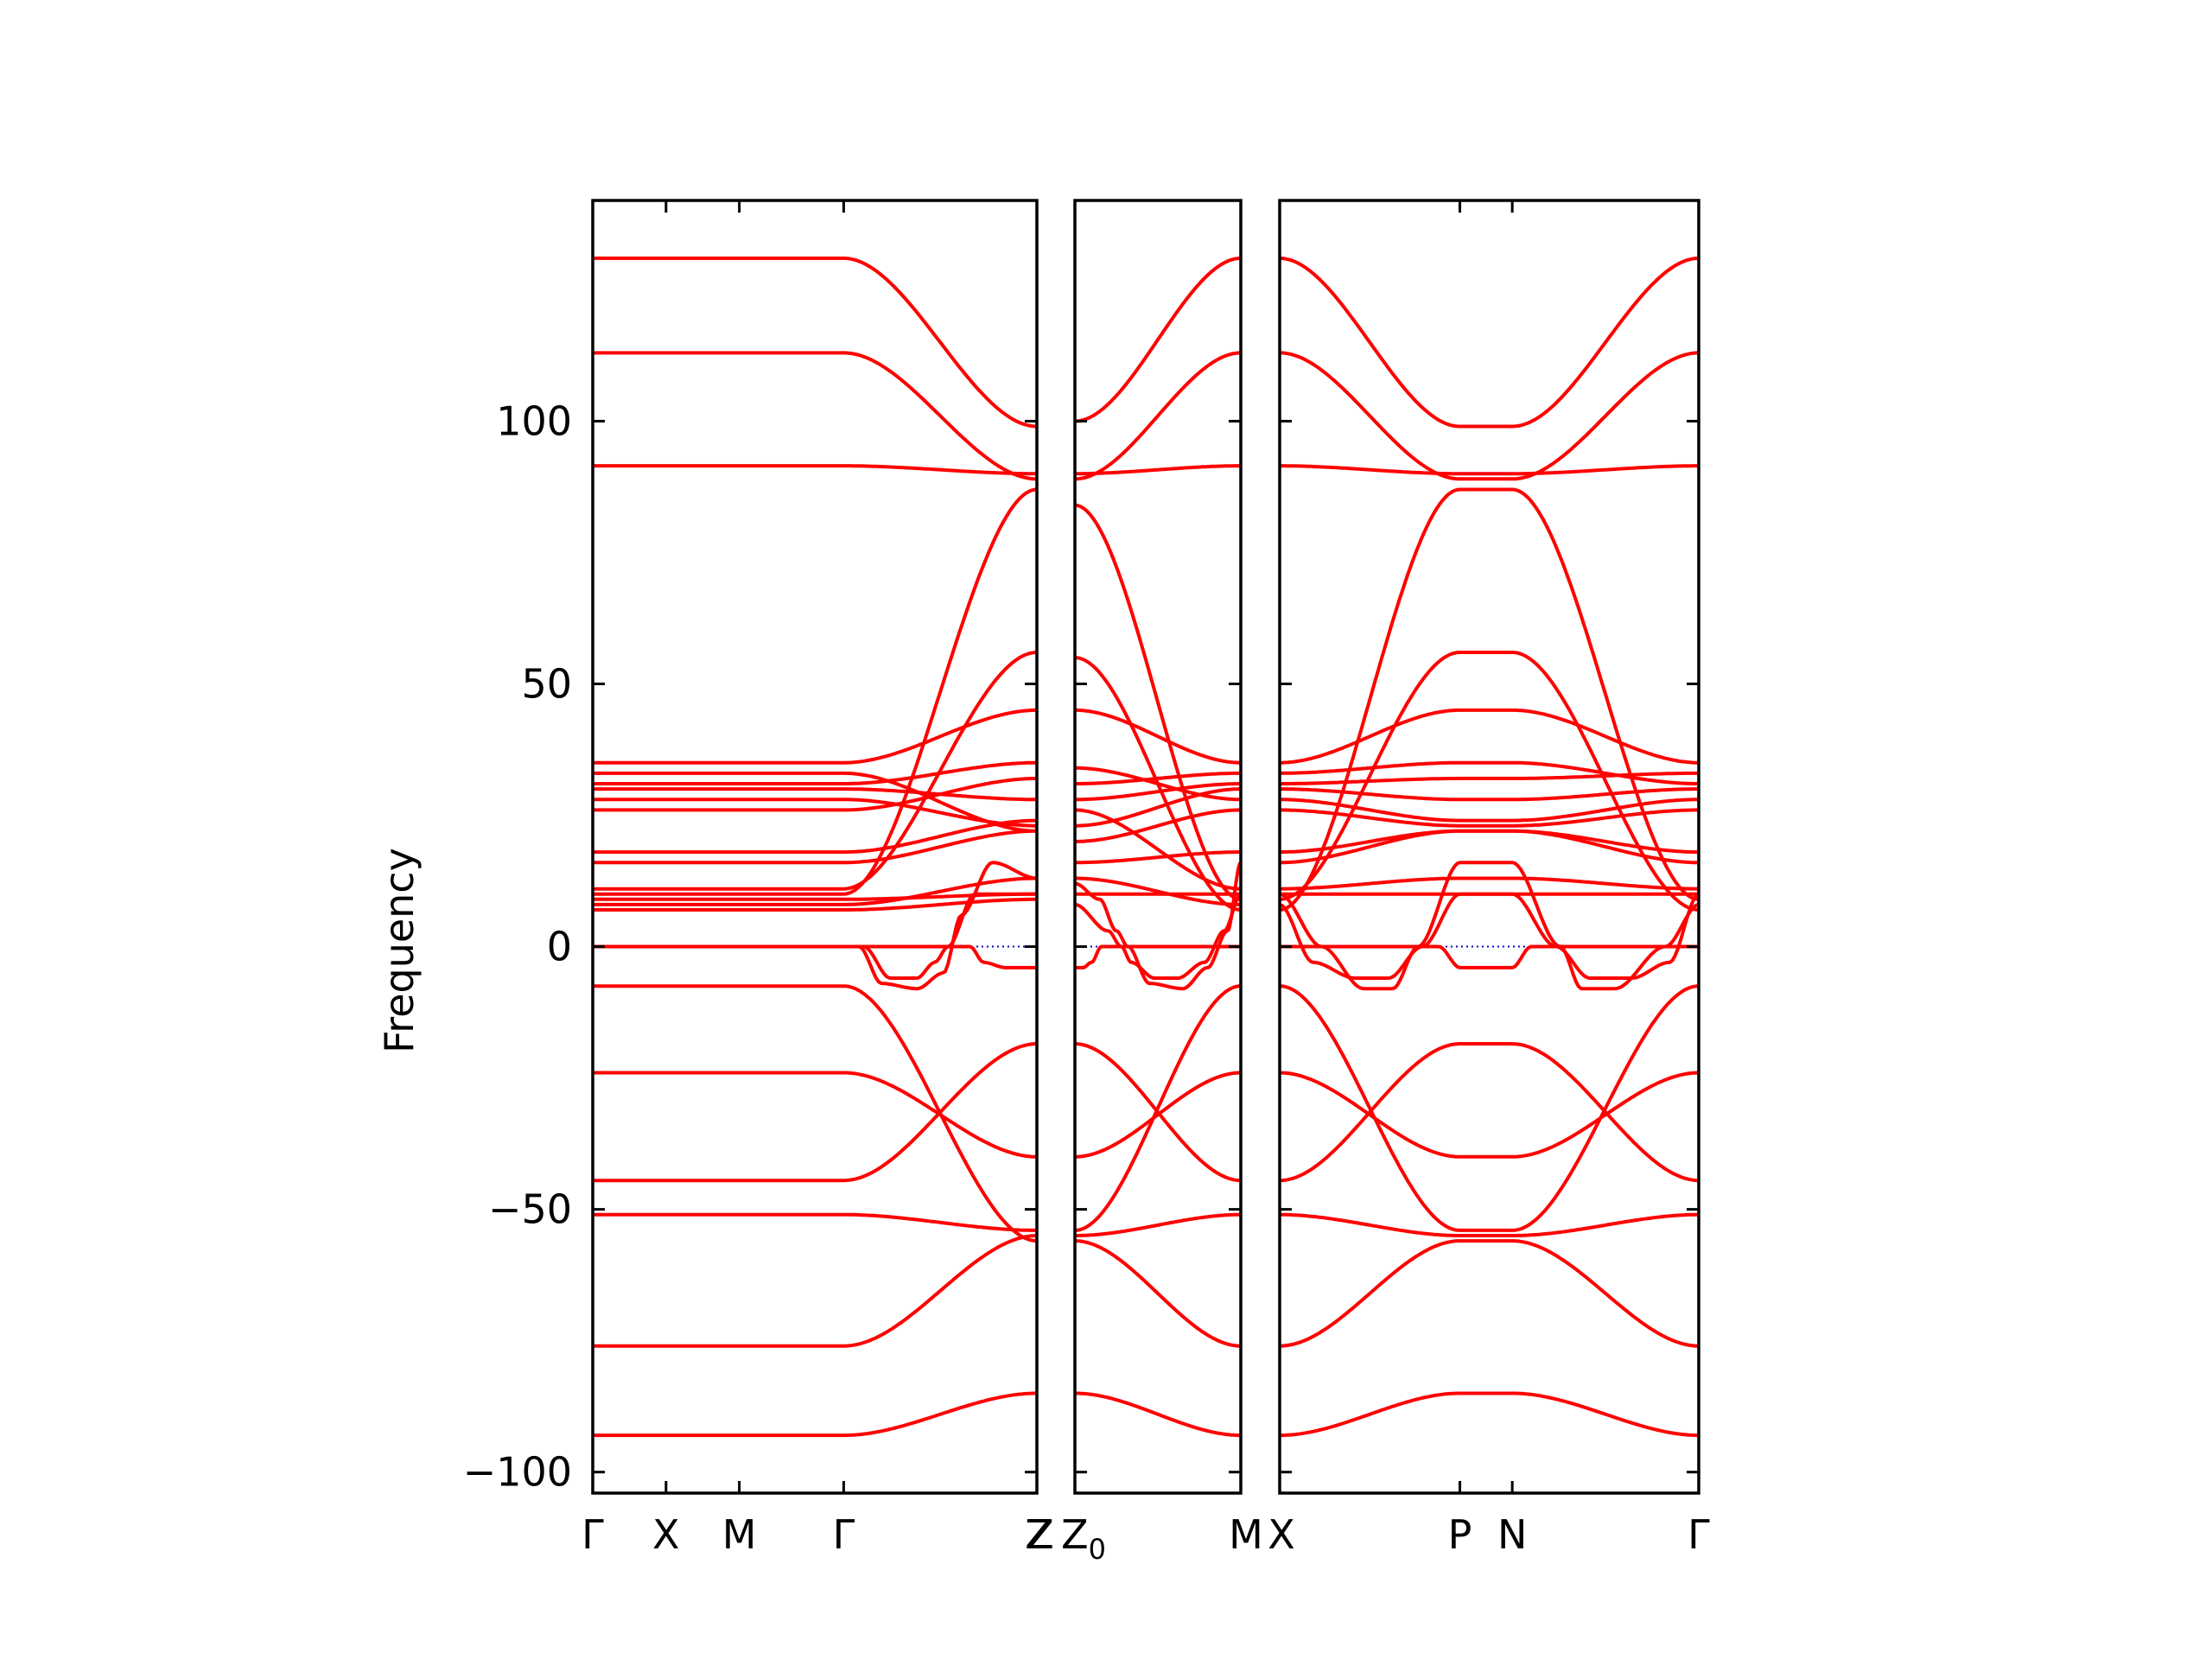 The height and width of the screenshot is (1659, 2212). What do you see at coordinates (1146, 1538) in the screenshot?
I see `x-tick-labels: Γ X M Γ ZZ Z0 M X P N Γ` at bounding box center [1146, 1538].